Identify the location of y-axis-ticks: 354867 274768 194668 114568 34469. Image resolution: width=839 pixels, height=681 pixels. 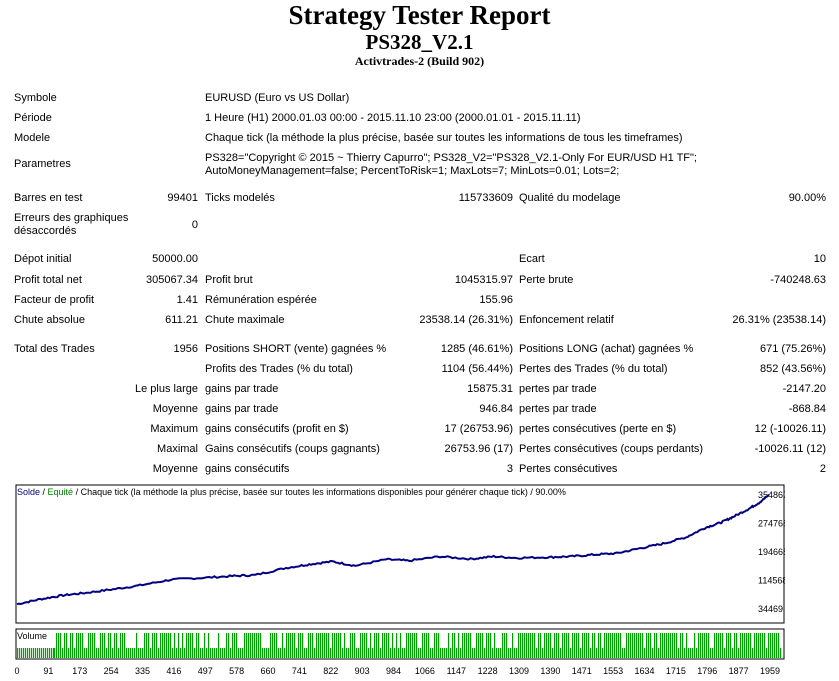
(773, 552).